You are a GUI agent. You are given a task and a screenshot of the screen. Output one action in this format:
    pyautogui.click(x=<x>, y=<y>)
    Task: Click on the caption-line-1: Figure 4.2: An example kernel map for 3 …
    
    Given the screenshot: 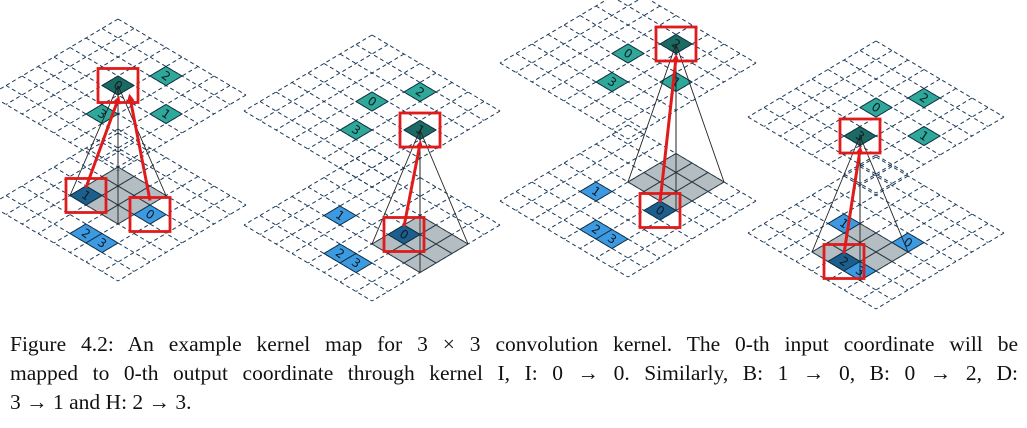 What is the action you would take?
    pyautogui.click(x=514, y=344)
    